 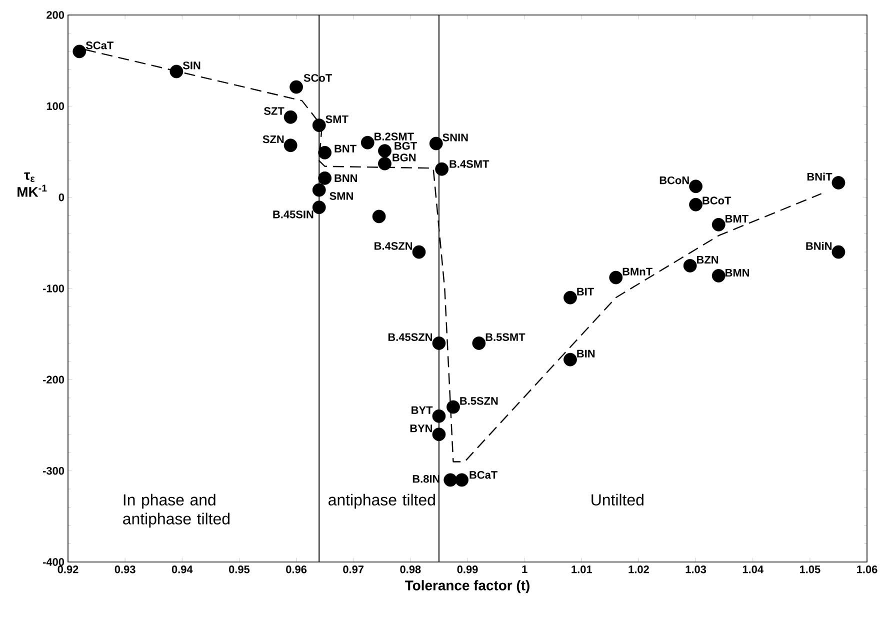 I want to click on annotation: SZT, so click(x=274, y=111).